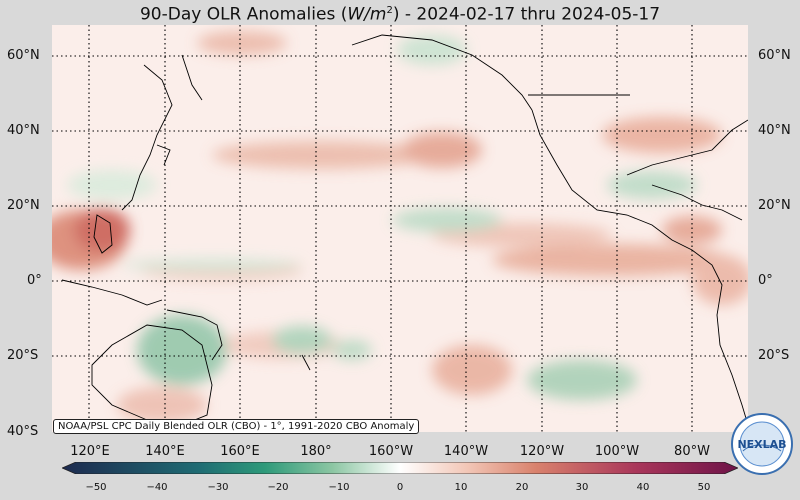 Image resolution: width=800 pixels, height=500 pixels. Describe the element at coordinates (240, 451) in the screenshot. I see `lon-label: 160°E` at that location.